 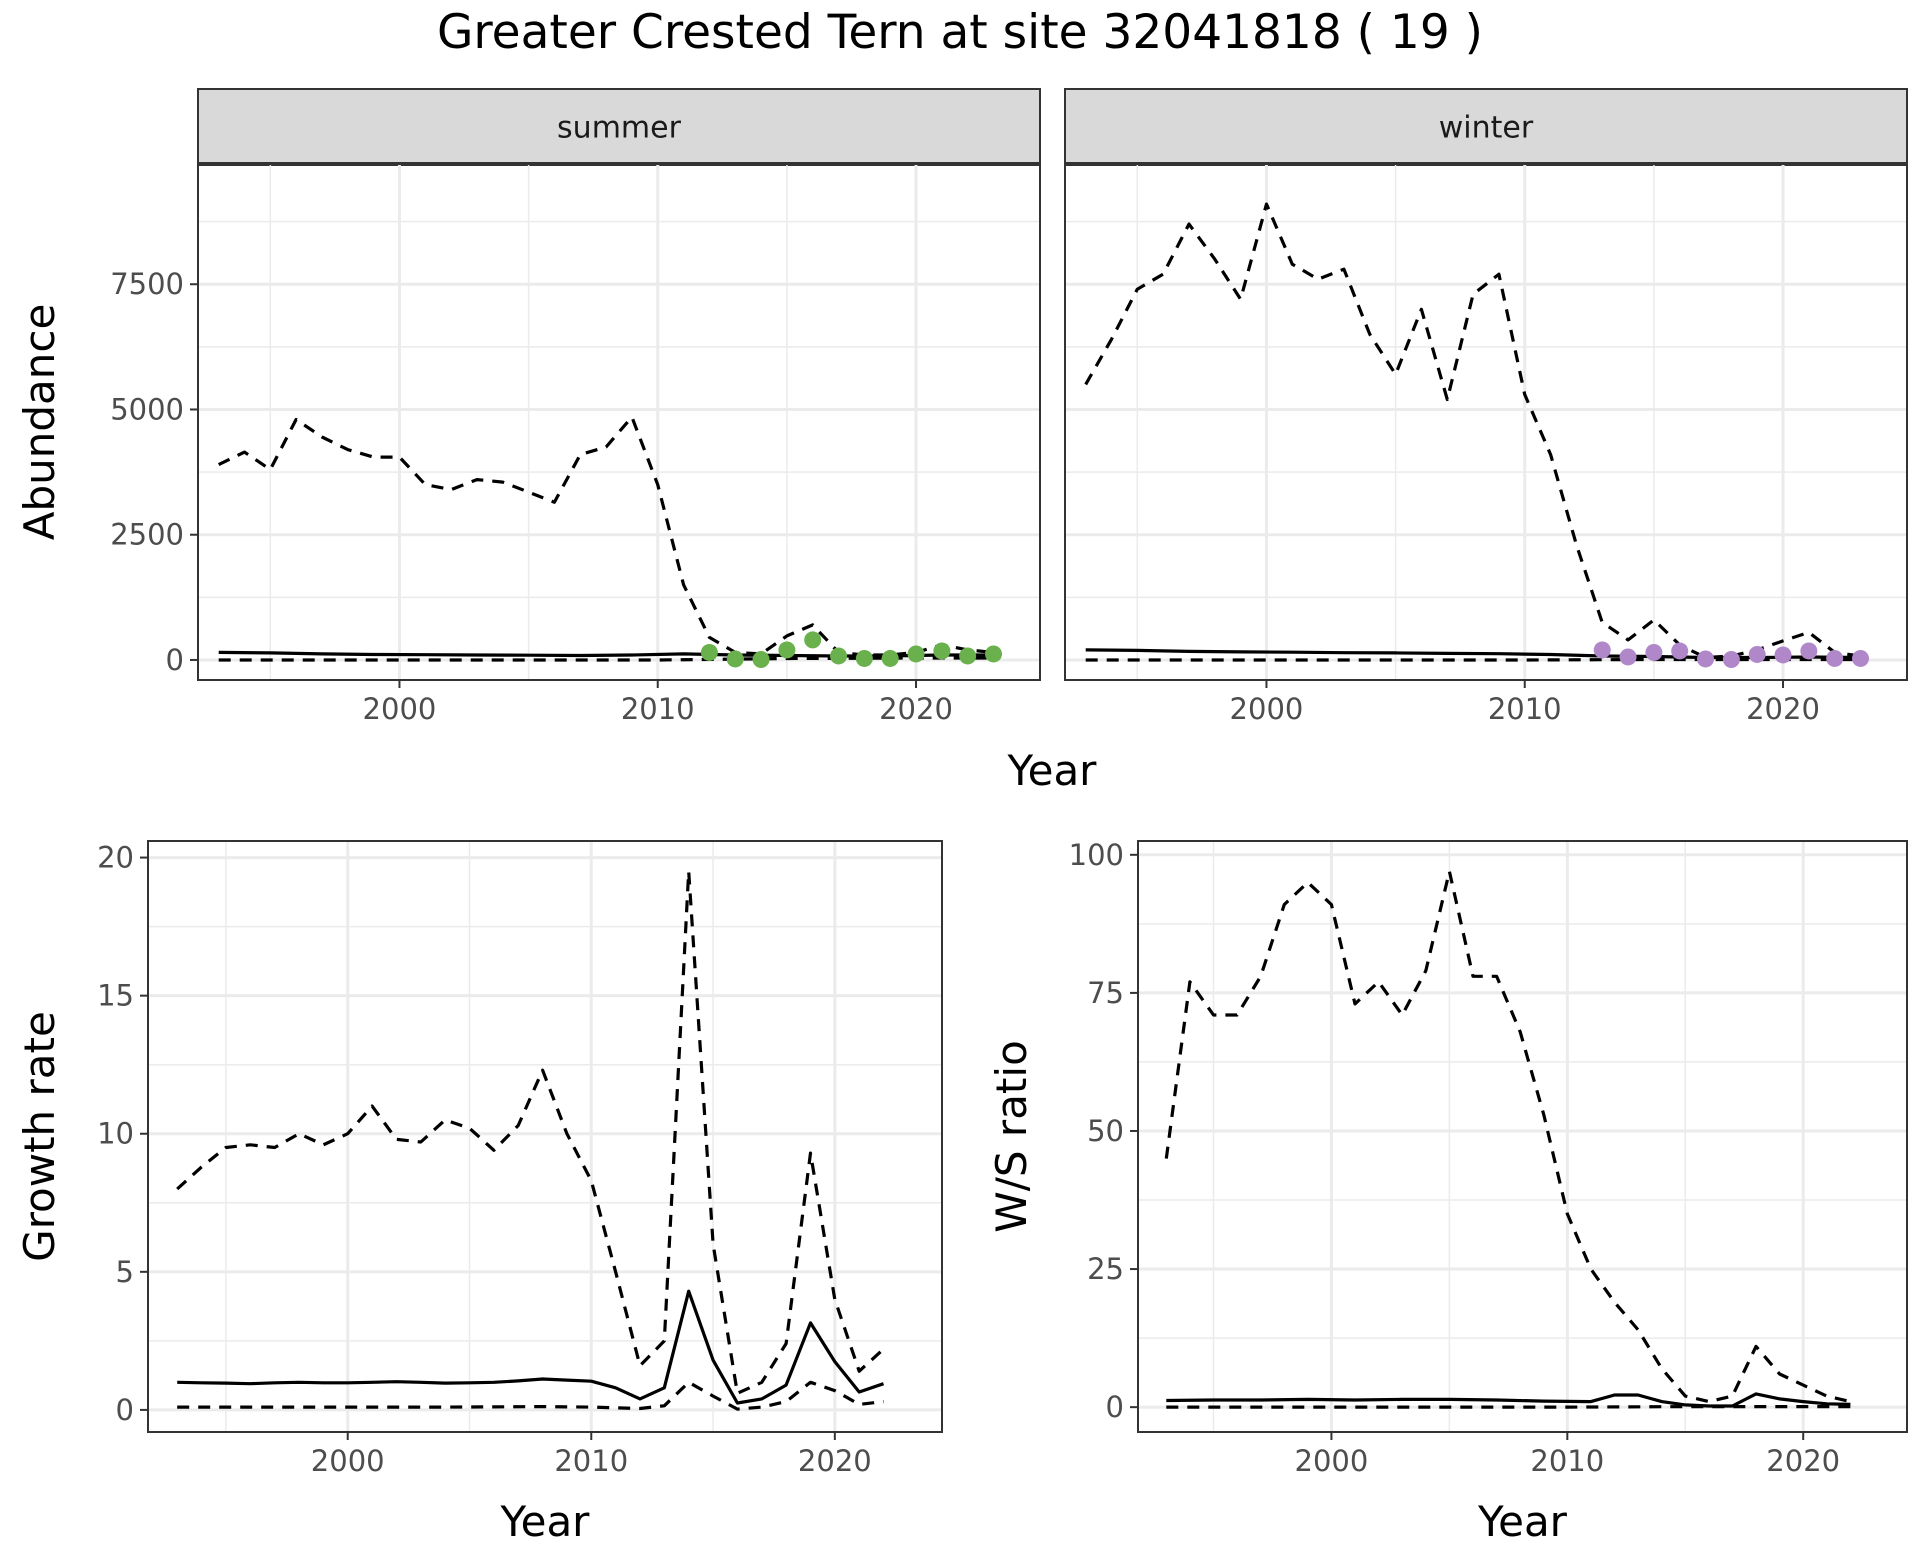 What do you see at coordinates (1096, 855) in the screenshot?
I see `y-tick-label: 100` at bounding box center [1096, 855].